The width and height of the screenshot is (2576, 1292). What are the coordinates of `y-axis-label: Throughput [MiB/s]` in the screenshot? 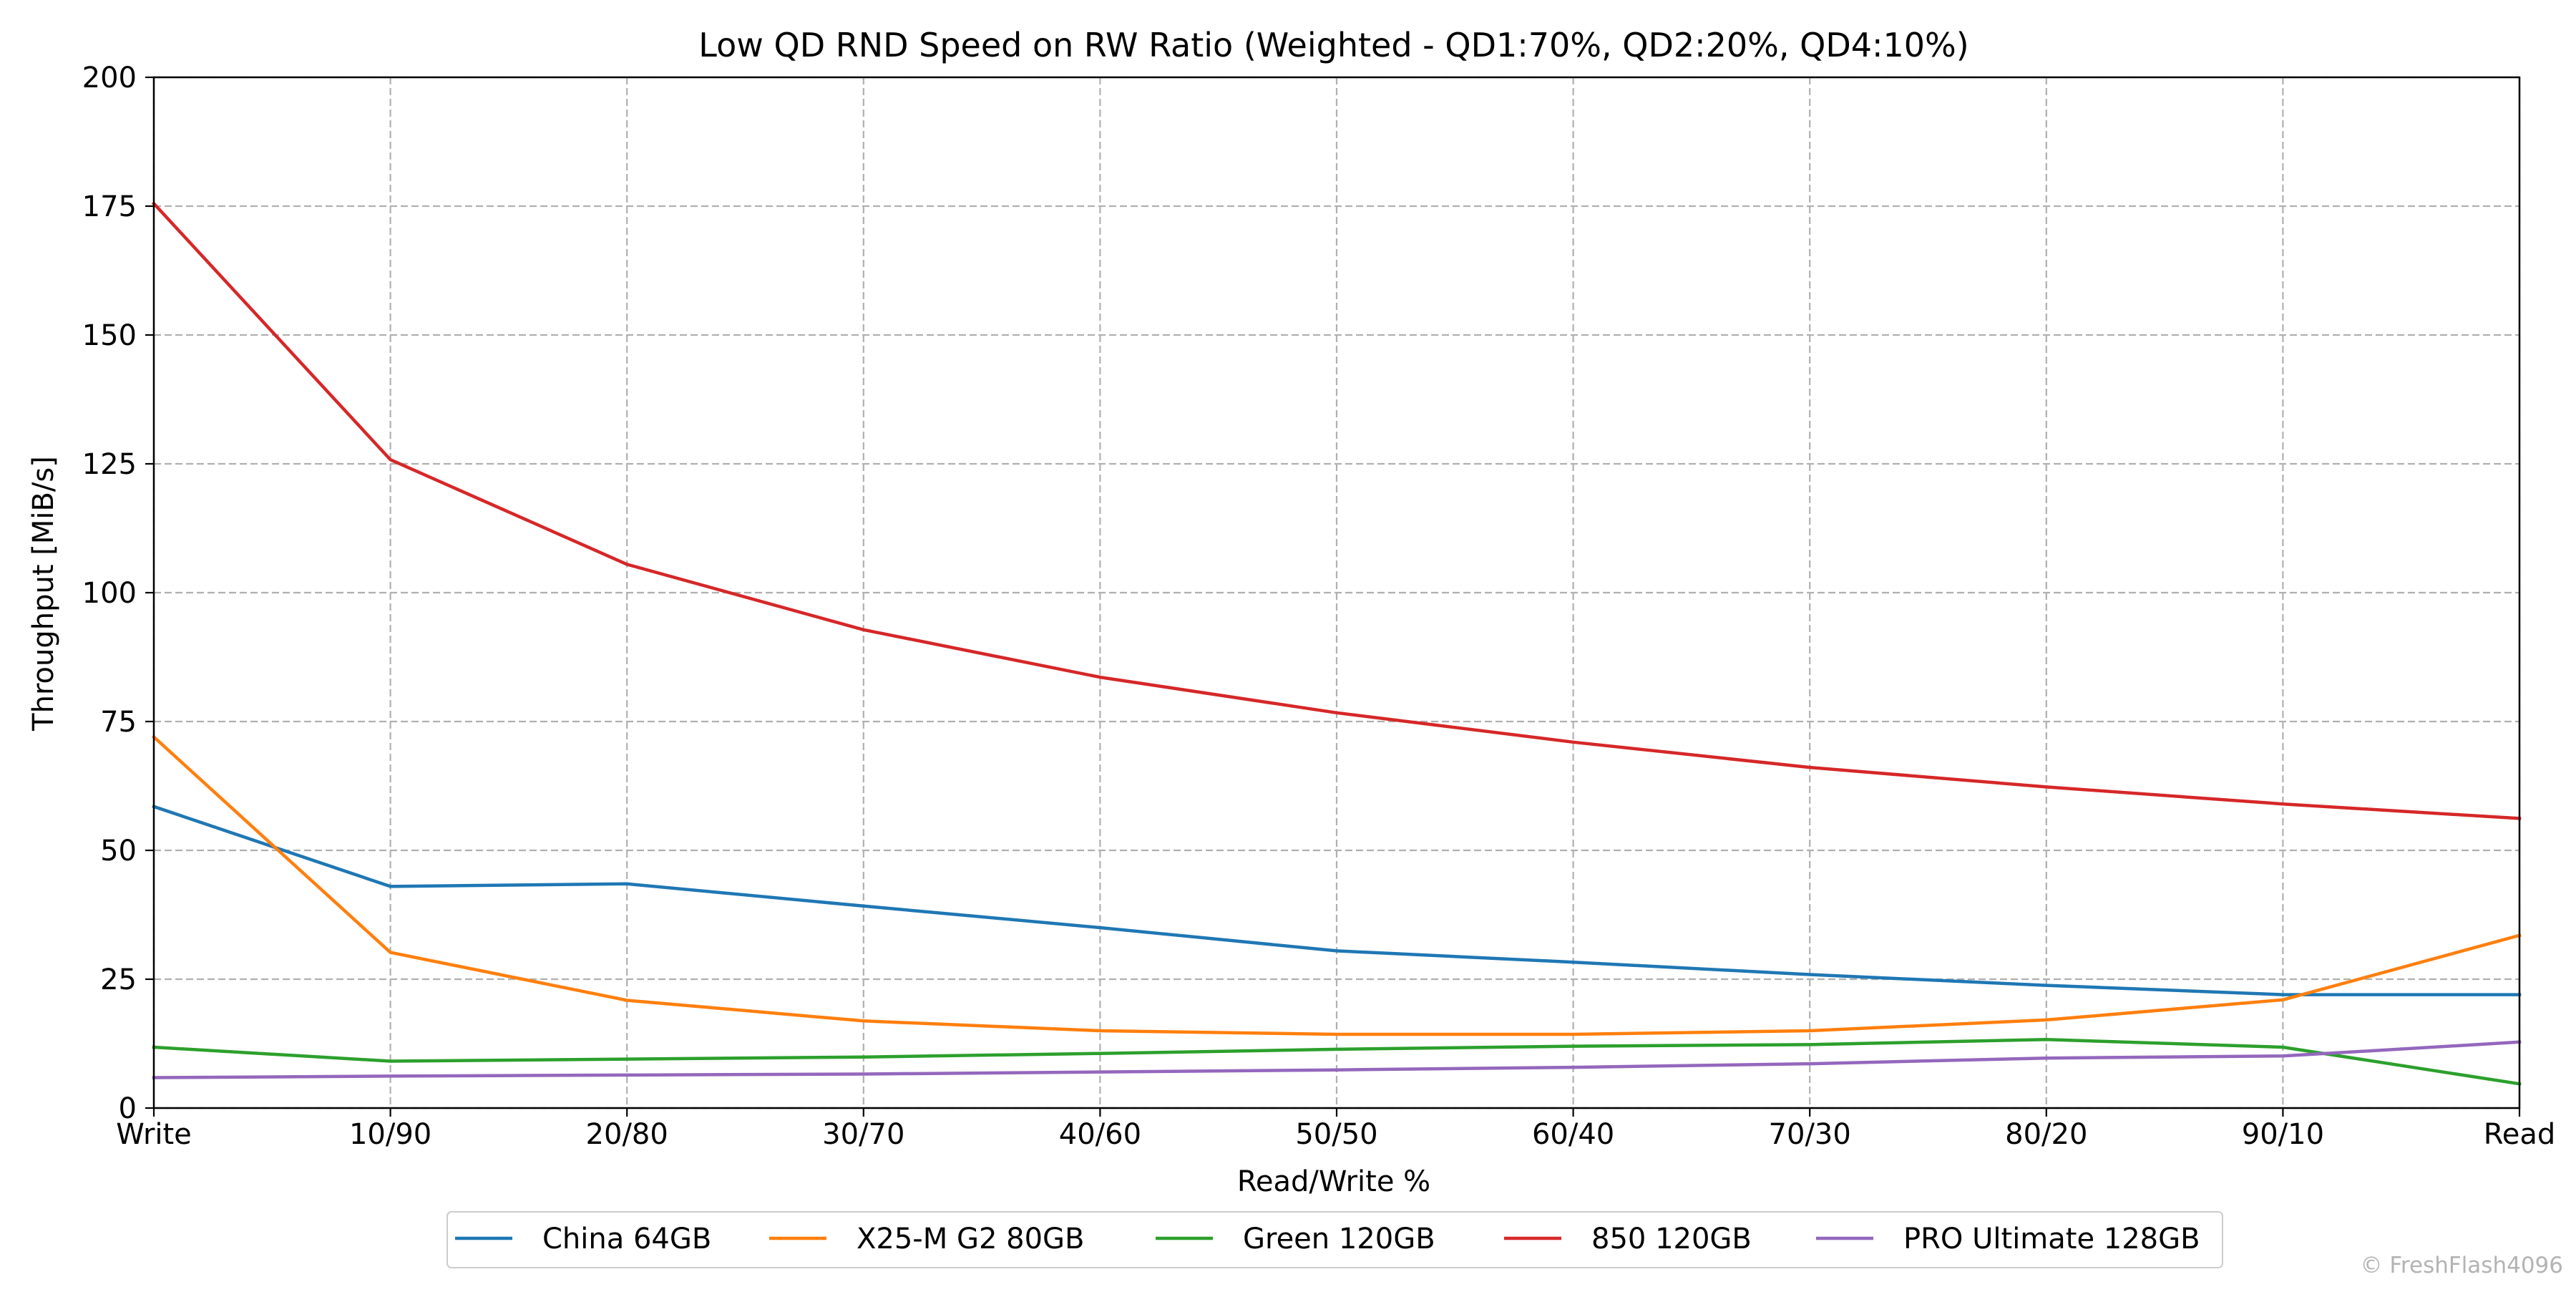 It's located at (43, 594).